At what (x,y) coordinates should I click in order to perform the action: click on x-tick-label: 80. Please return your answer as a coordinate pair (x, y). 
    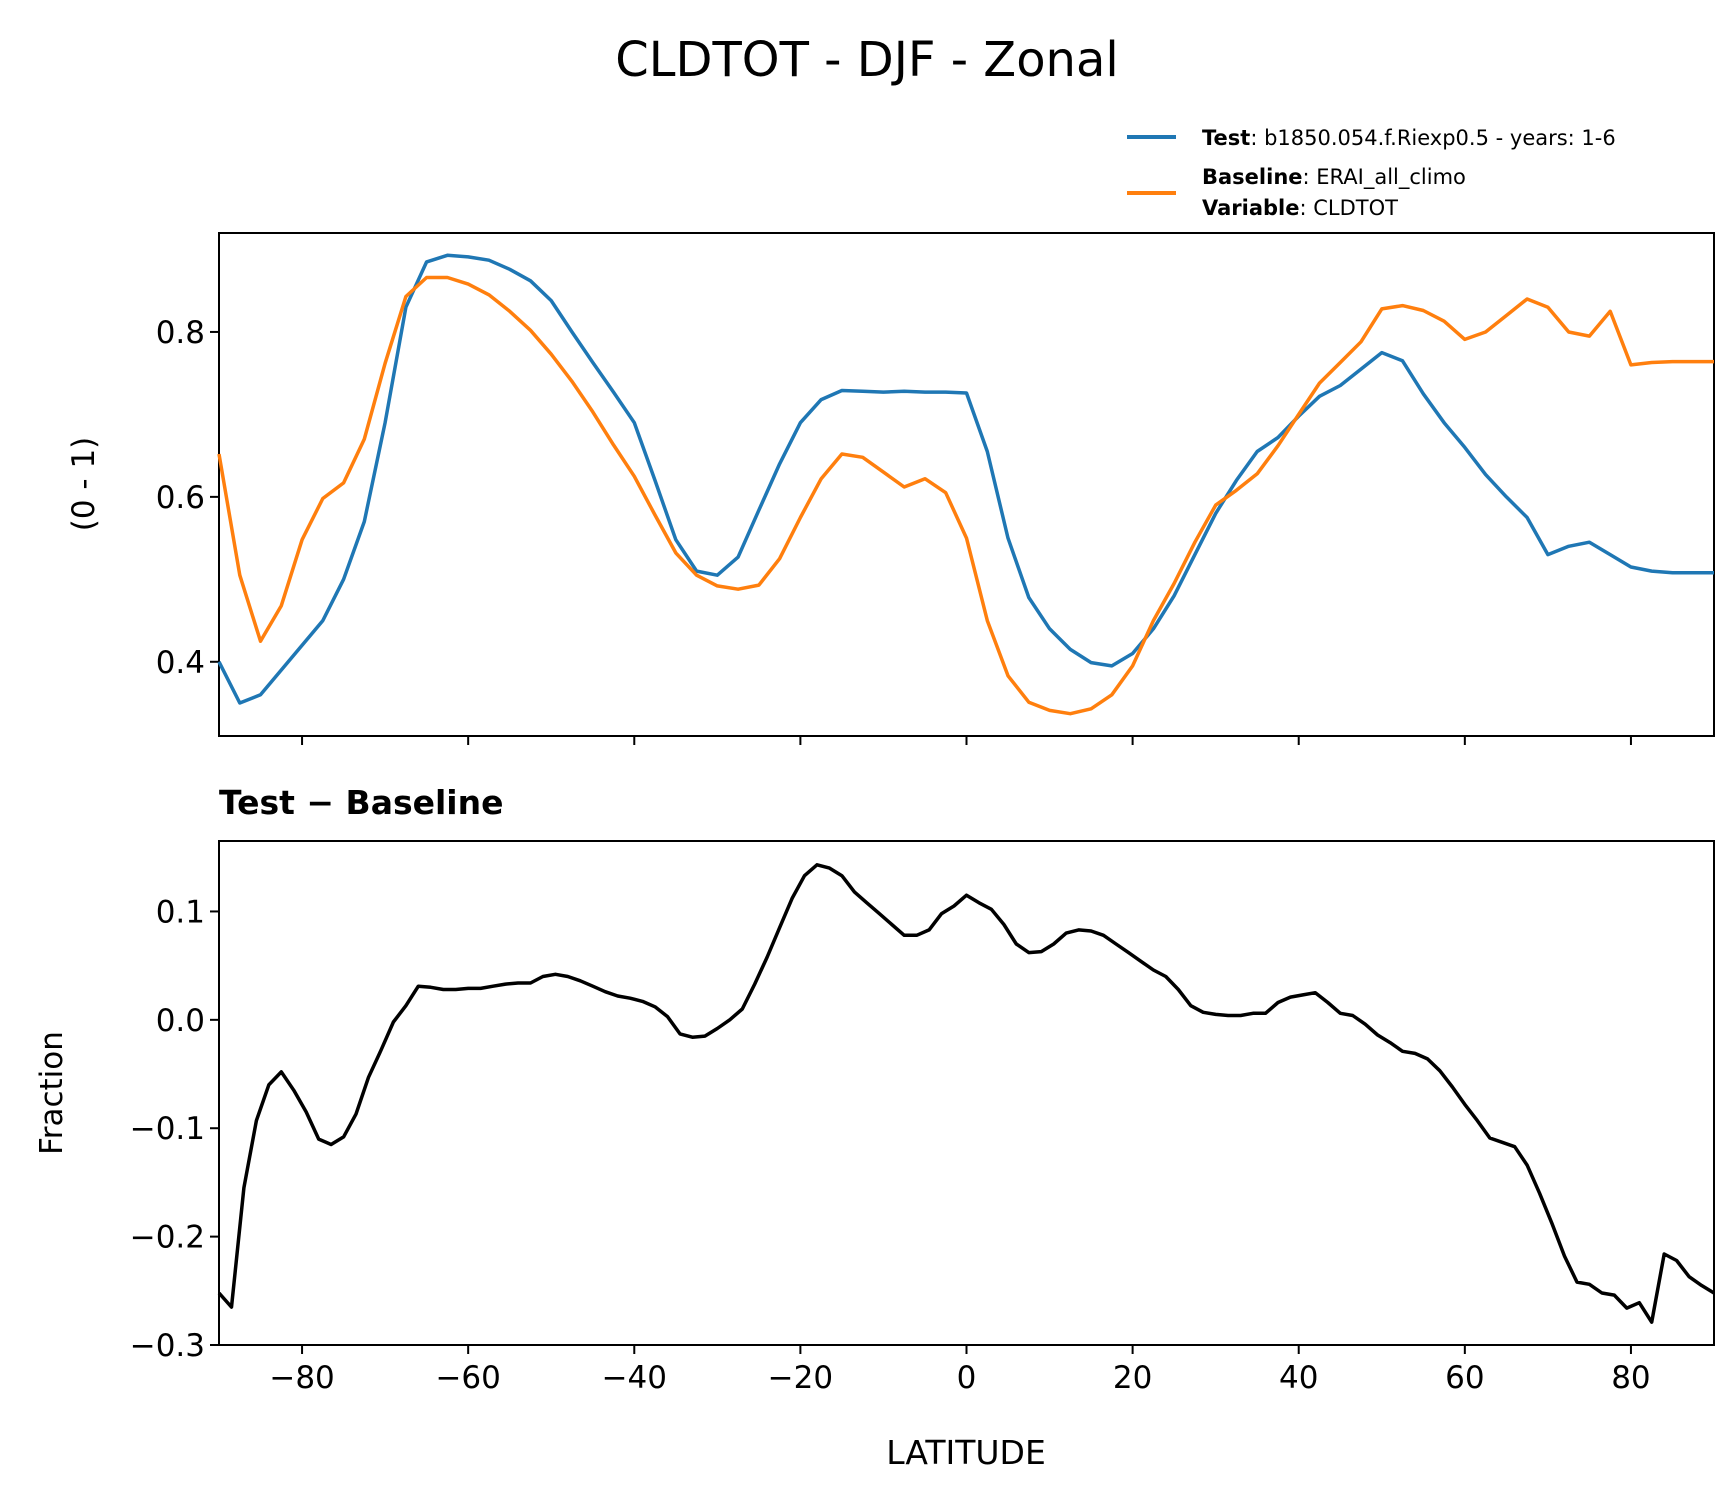
    Looking at the image, I should click on (1630, 1378).